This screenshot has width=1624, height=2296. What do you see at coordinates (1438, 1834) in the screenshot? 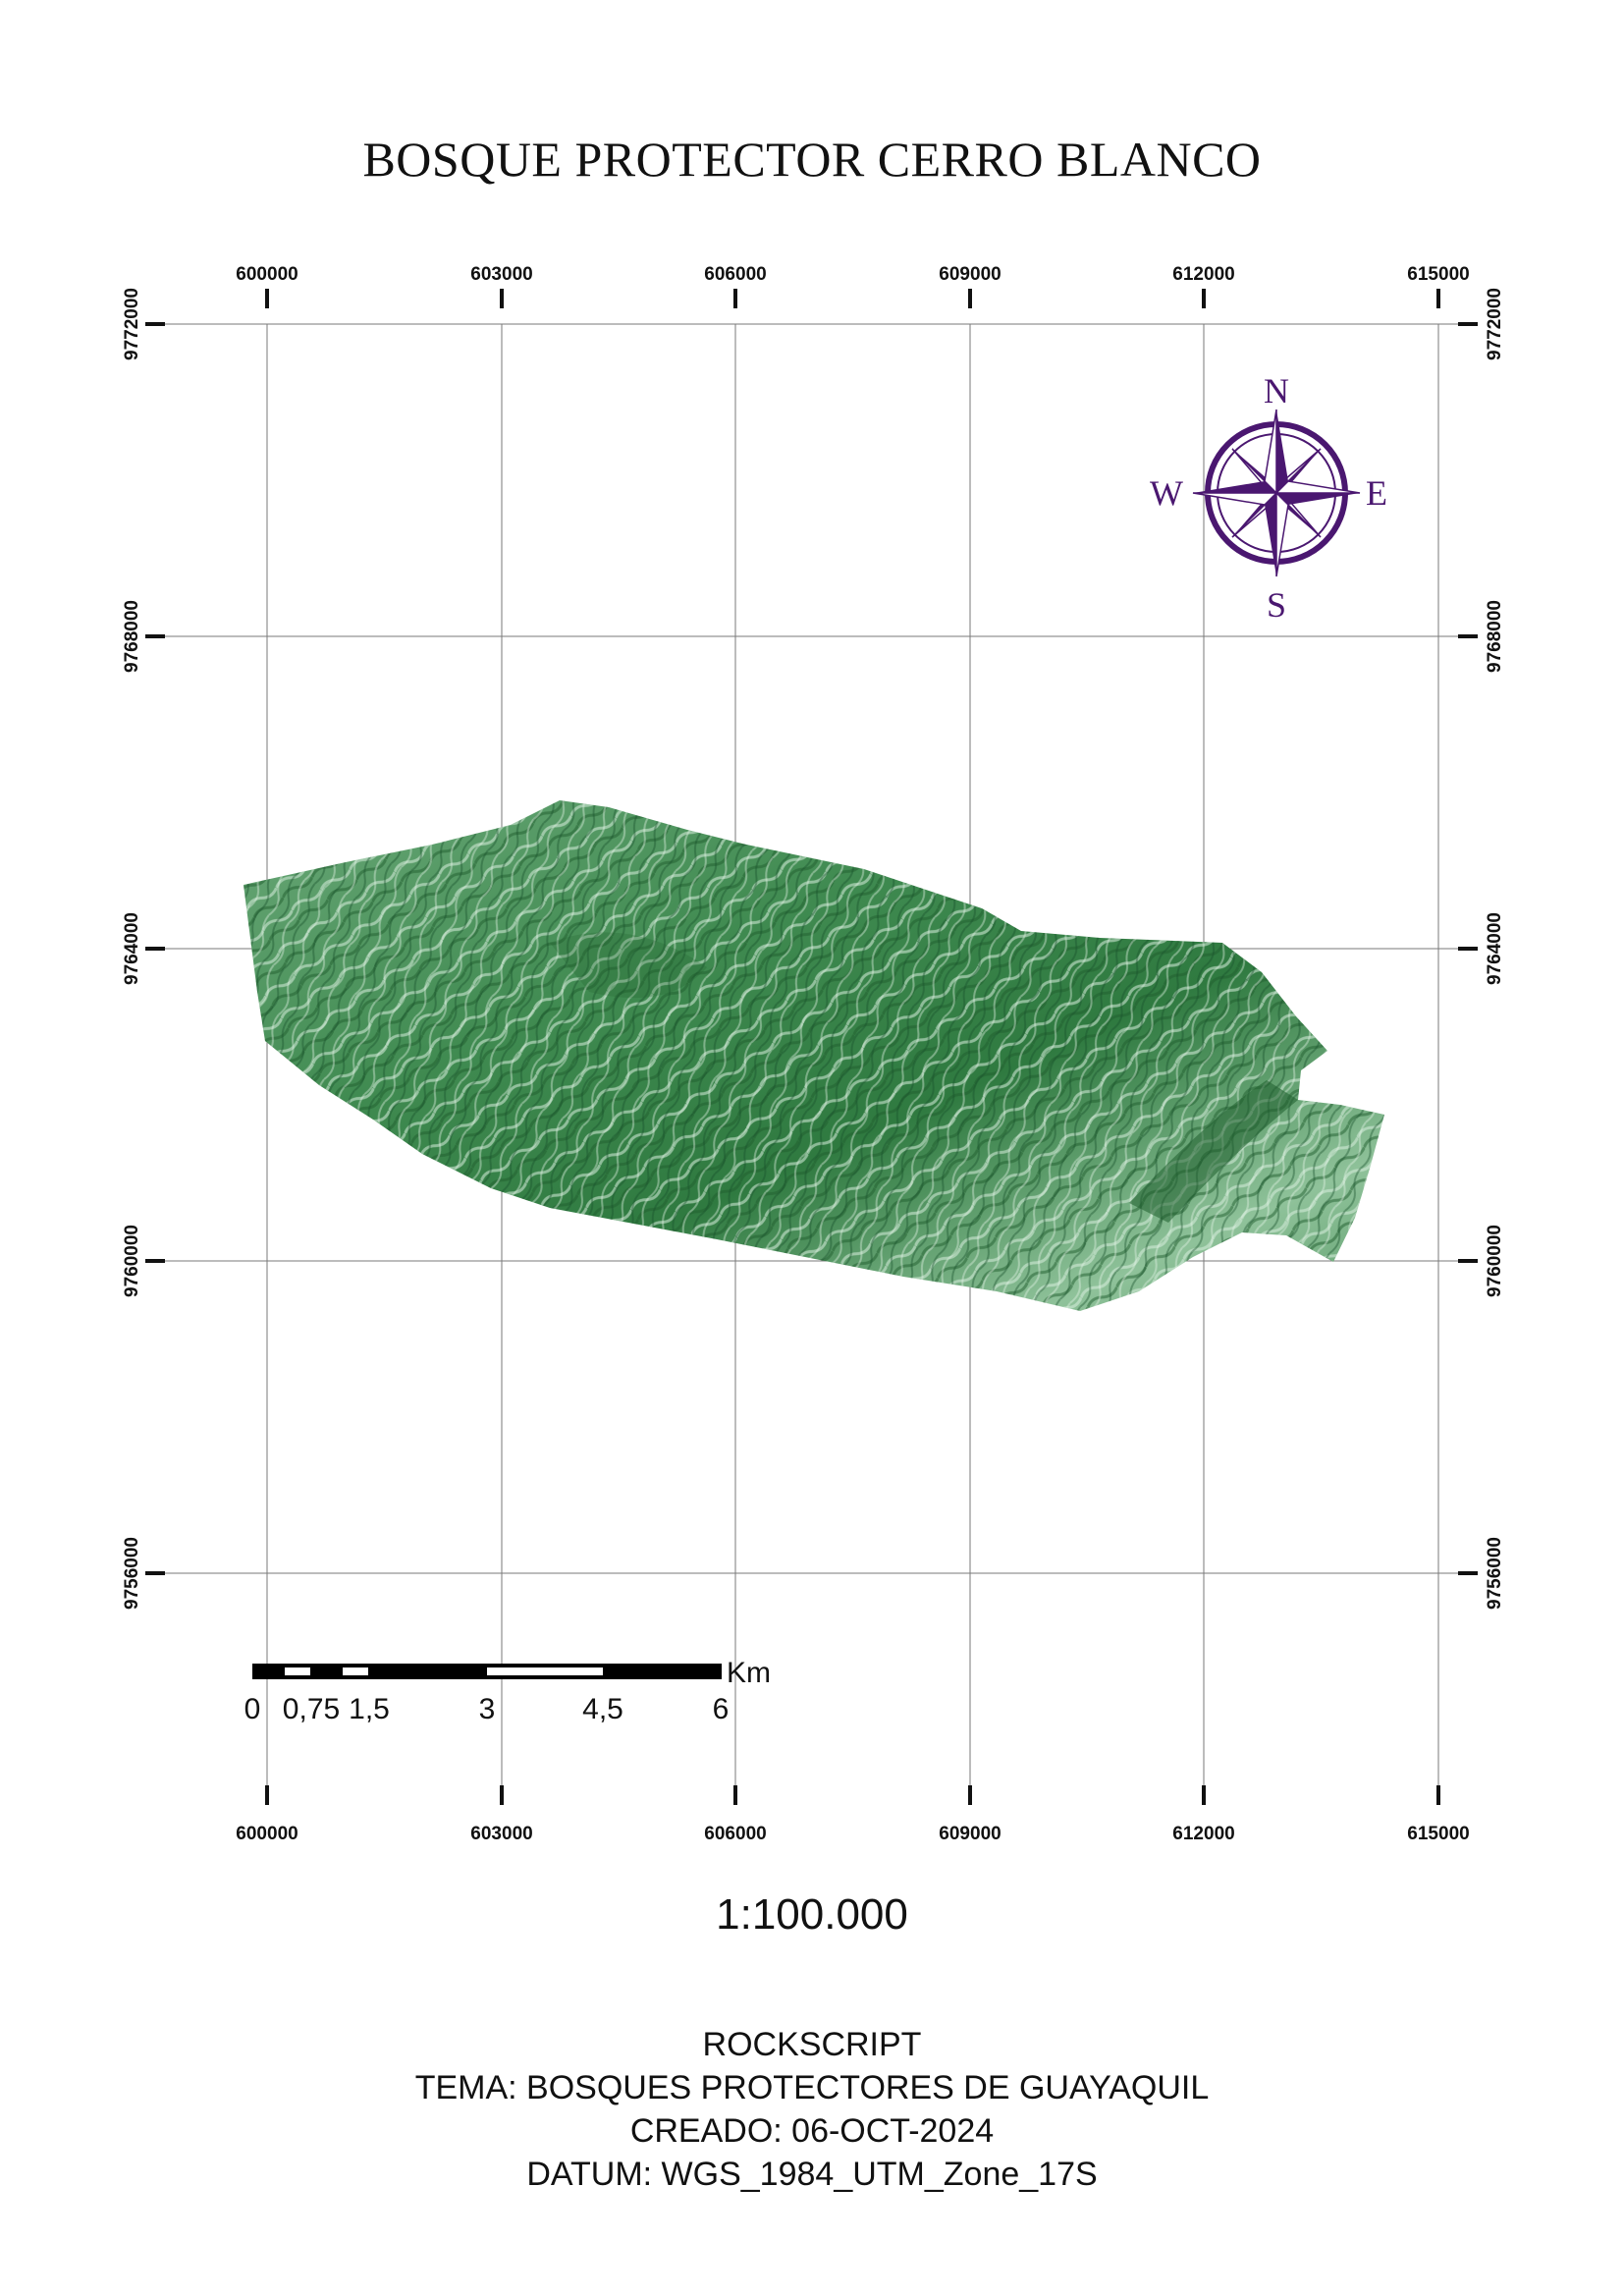
I see `x-label-bottom: 615000` at bounding box center [1438, 1834].